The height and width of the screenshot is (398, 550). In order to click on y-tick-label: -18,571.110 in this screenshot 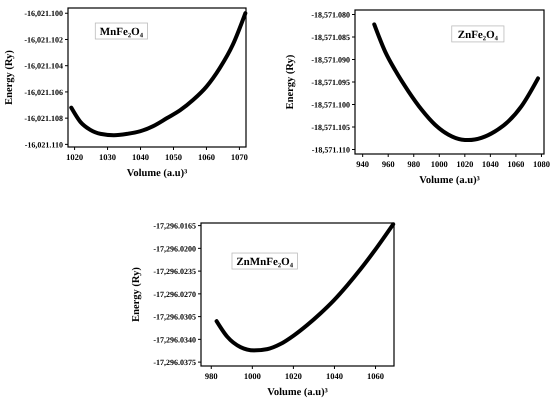, I will do `click(331, 150)`.